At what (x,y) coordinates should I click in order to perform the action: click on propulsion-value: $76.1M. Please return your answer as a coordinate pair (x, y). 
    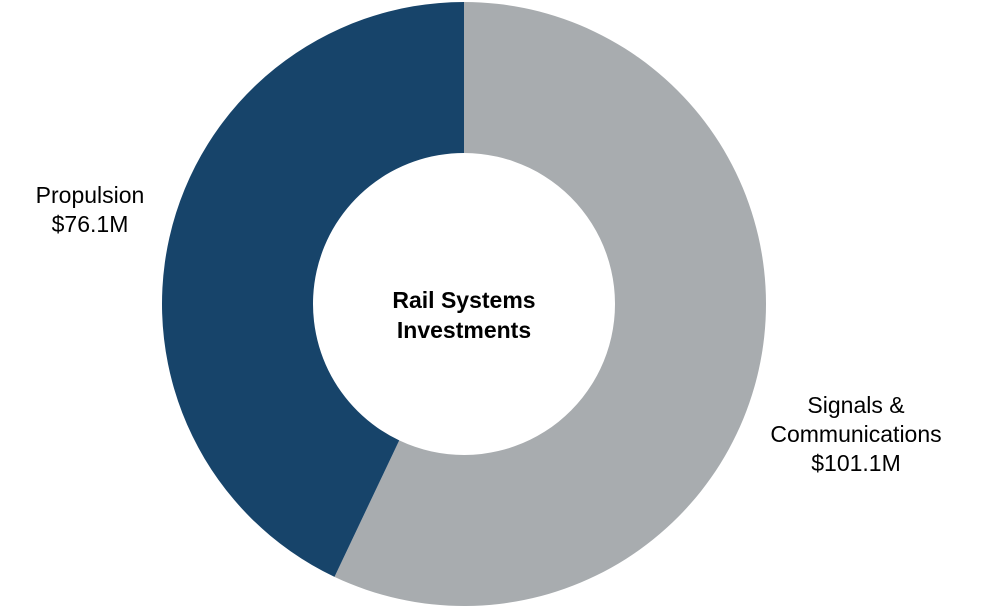
    Looking at the image, I should click on (90, 224).